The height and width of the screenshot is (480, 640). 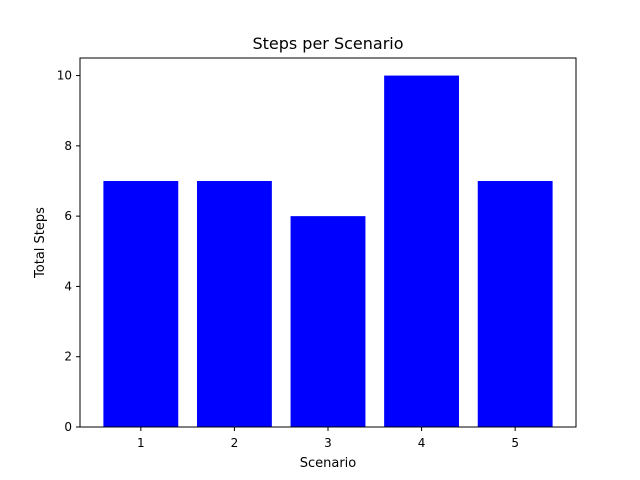 I want to click on y-axis-label: Total Steps, so click(x=40, y=243).